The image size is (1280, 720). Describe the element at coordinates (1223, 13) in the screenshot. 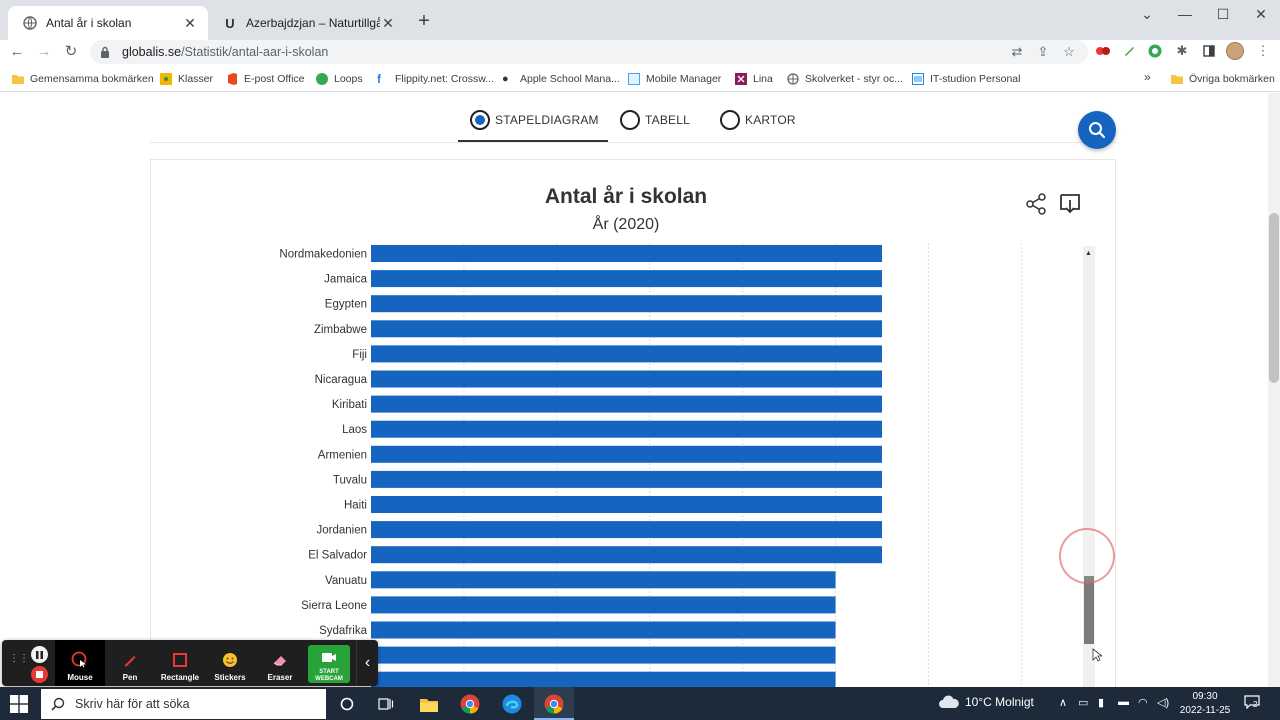

I see `maximize-button: ☐` at that location.